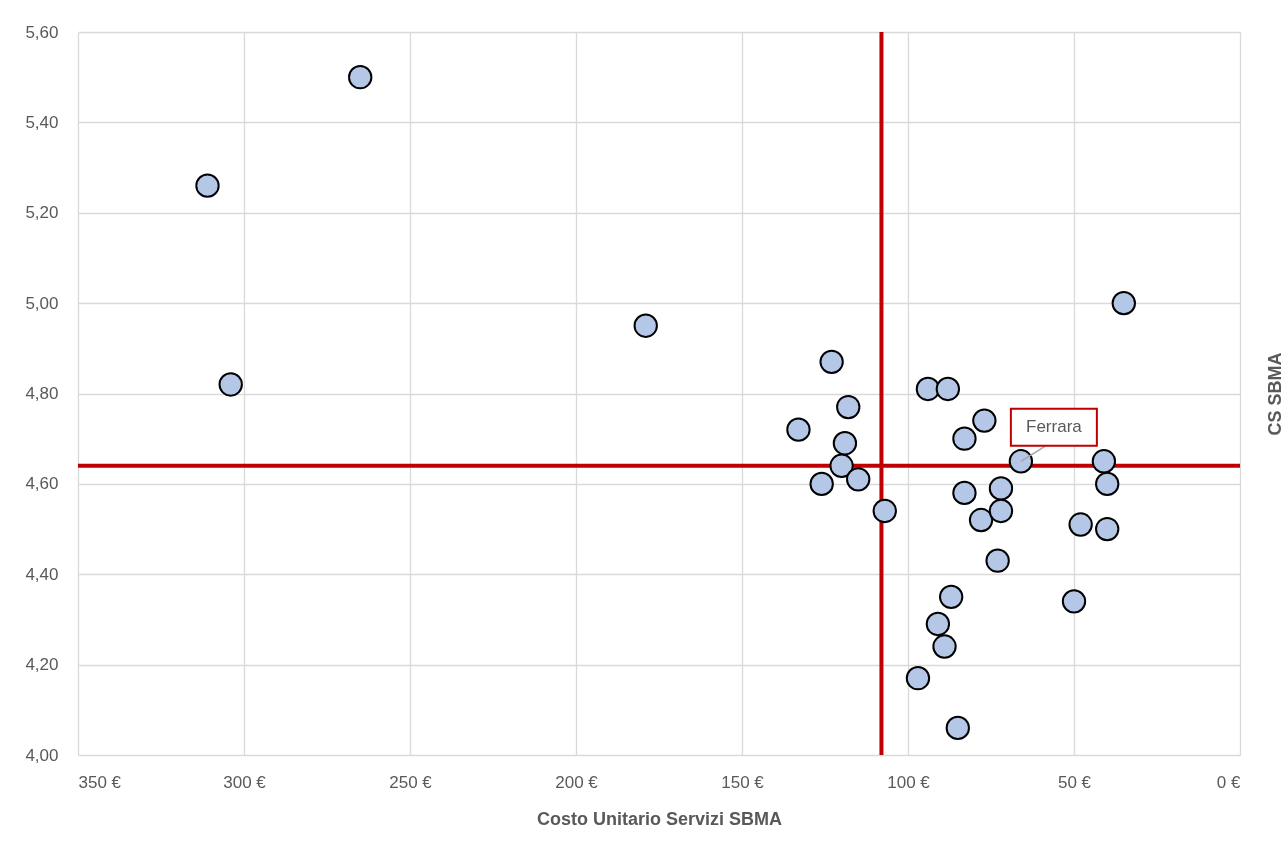  I want to click on annotation: Ferrara, so click(1054, 427).